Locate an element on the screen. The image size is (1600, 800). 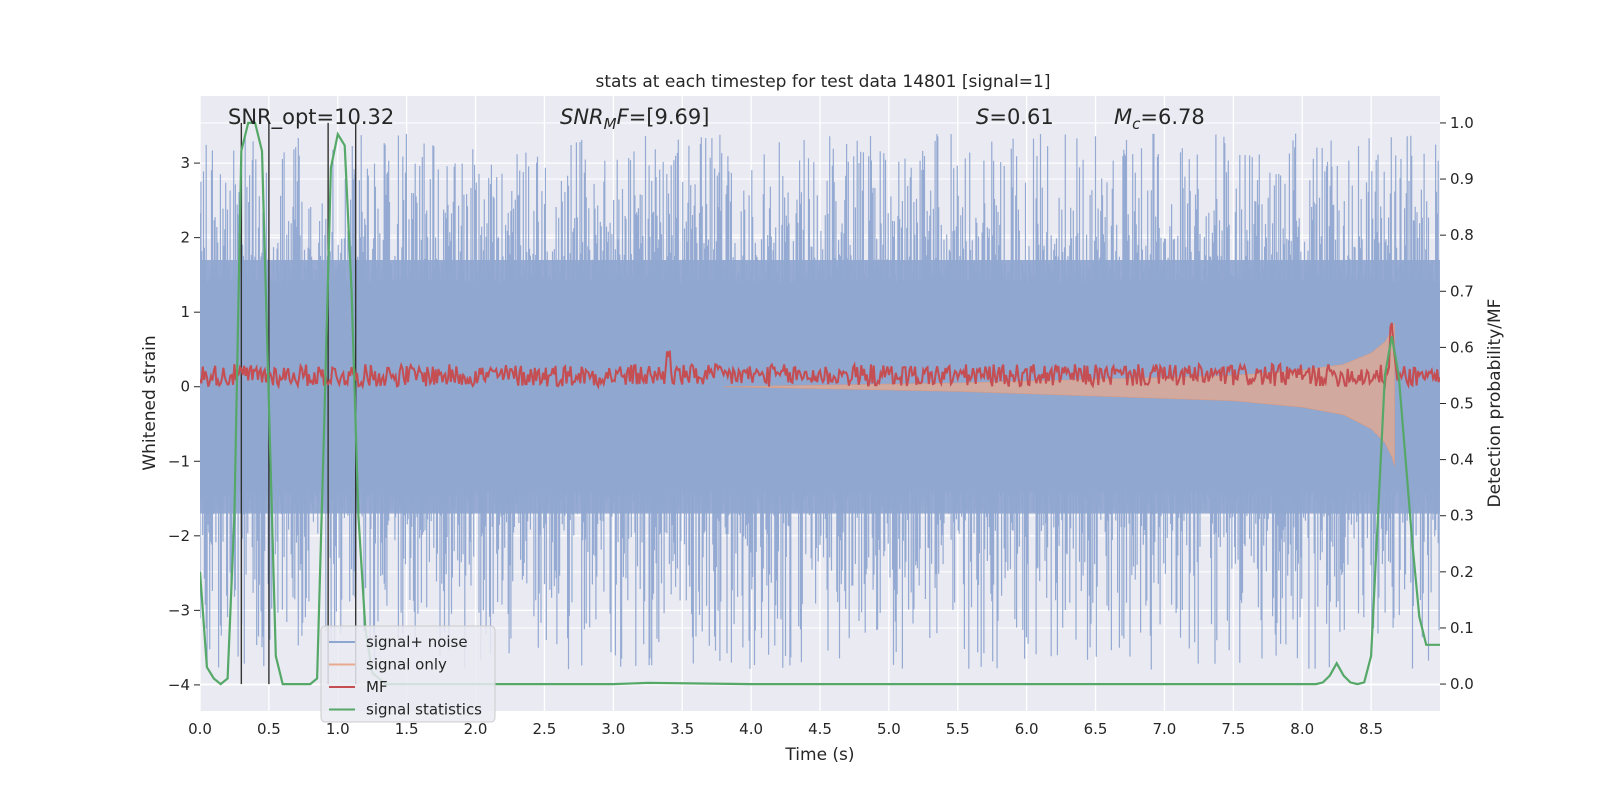
y2-axis-label: Detection probability/MF is located at coordinates (1495, 403).